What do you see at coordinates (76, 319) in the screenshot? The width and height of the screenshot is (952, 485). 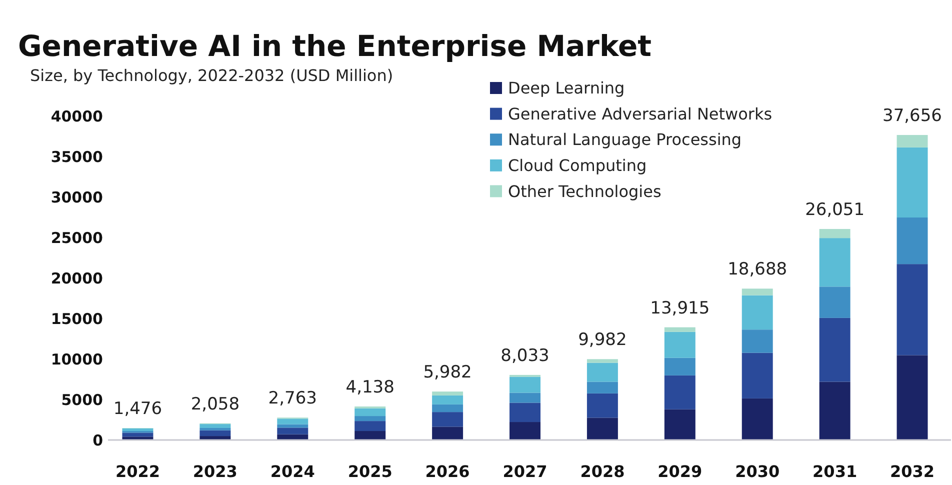 I see `y-tick-label: 15000` at bounding box center [76, 319].